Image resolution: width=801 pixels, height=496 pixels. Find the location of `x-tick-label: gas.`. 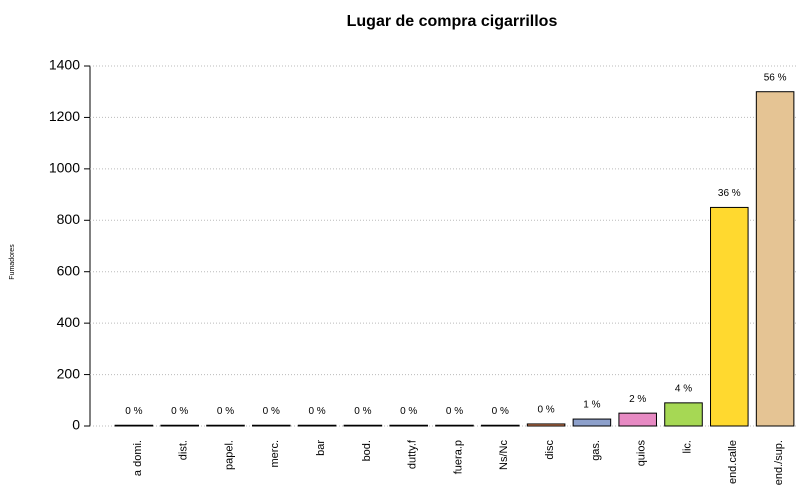

x-tick-label: gas. is located at coordinates (596, 450).